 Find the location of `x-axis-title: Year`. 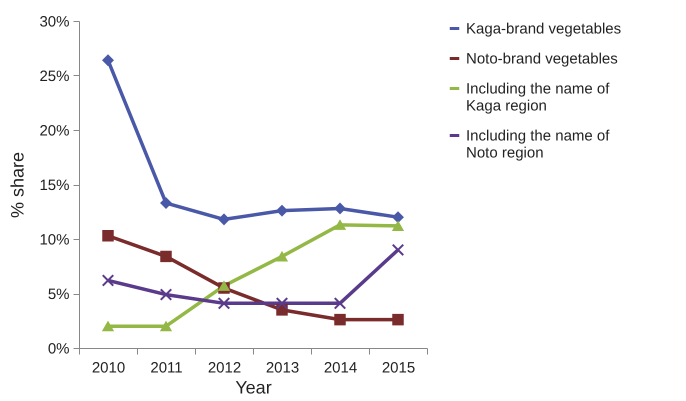

x-axis-title: Year is located at coordinates (253, 388).